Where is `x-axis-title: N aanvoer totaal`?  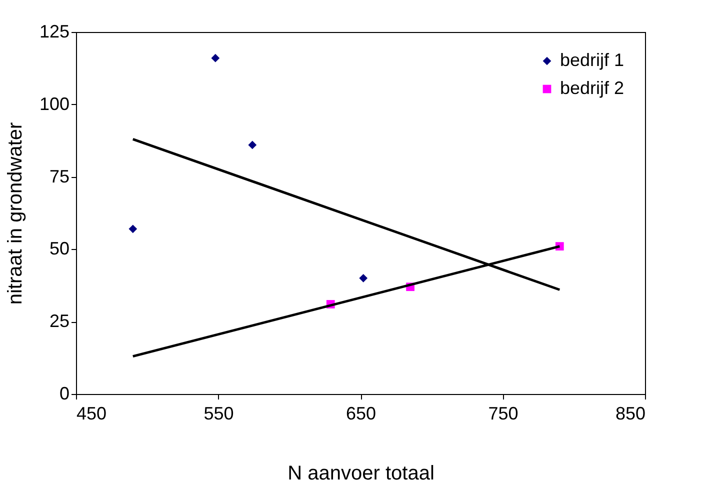 x-axis-title: N aanvoer totaal is located at coordinates (361, 473).